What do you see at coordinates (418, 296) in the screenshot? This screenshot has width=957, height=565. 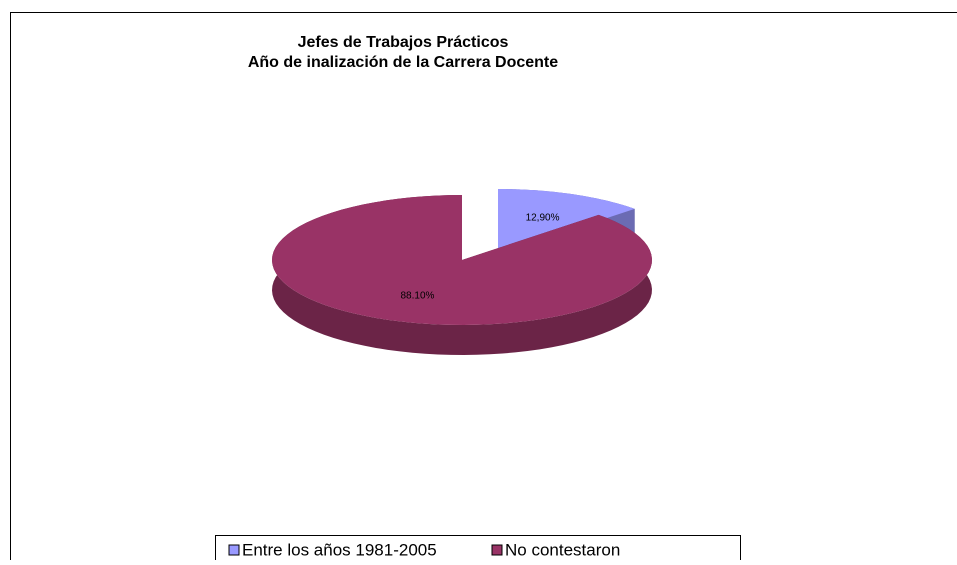 I see `data-label: 88.10%` at bounding box center [418, 296].